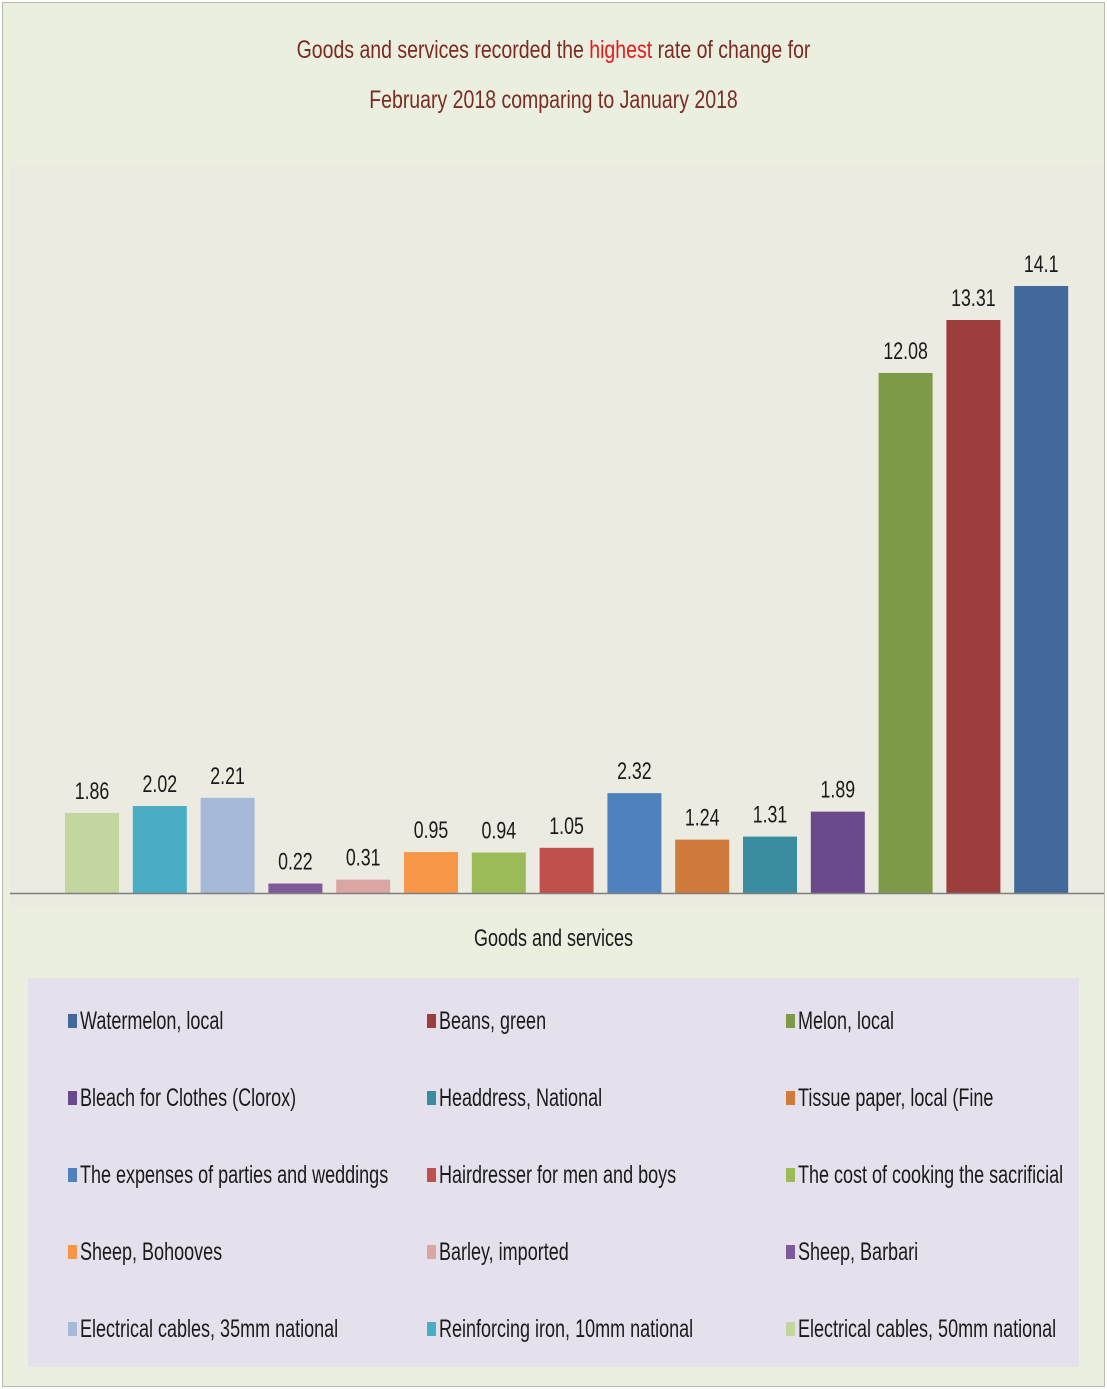 This screenshot has height=1389, width=1107. What do you see at coordinates (493, 1020) in the screenshot?
I see `legend-label: Beans, green` at bounding box center [493, 1020].